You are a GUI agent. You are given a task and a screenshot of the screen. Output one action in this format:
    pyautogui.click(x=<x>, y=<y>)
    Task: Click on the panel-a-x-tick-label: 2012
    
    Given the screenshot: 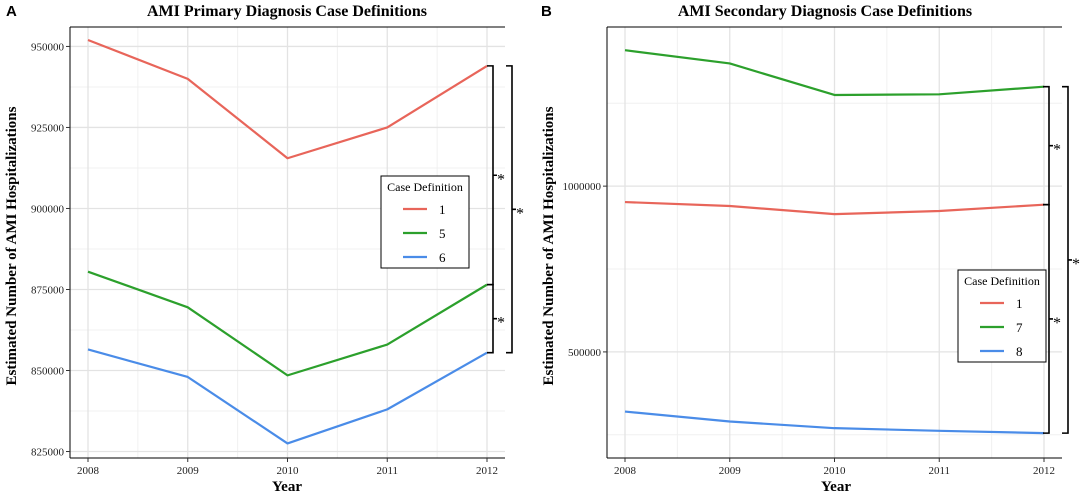 What is the action you would take?
    pyautogui.click(x=487, y=471)
    